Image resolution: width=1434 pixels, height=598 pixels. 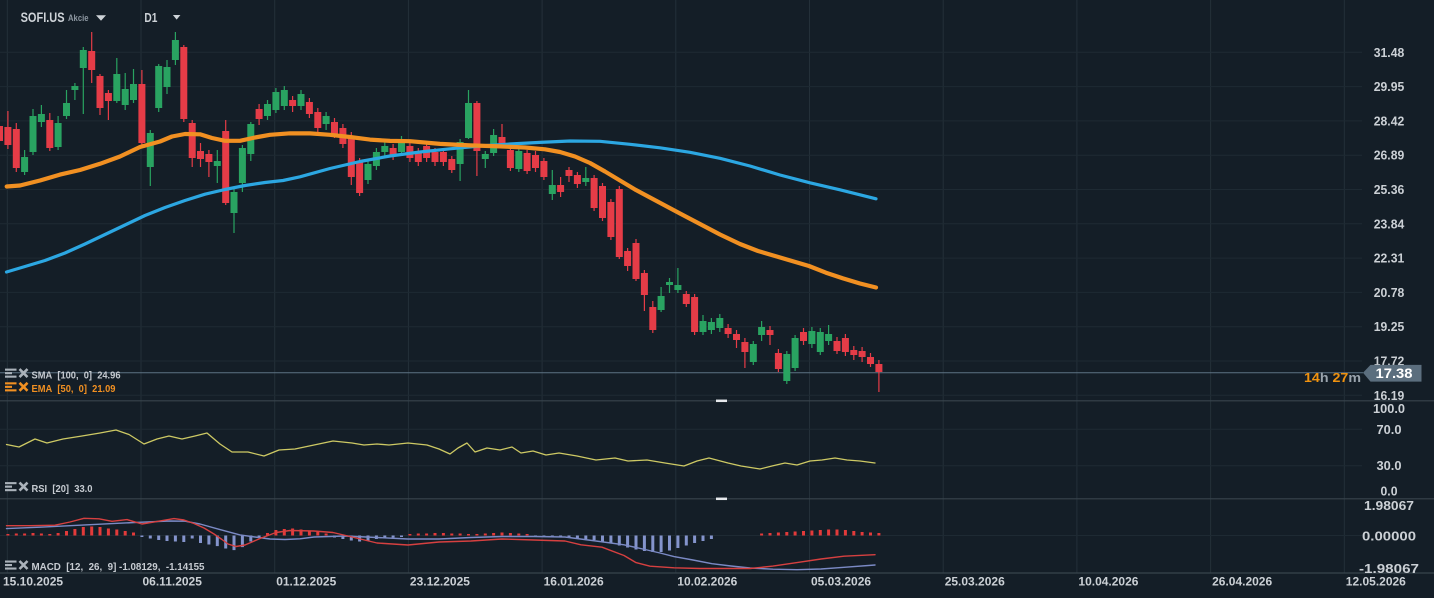 I want to click on svg-text:MACD [12, 26, 9] -1.08129,: MACD [12, 26, 9] -1.08129, -1.14155, so click(x=118, y=567).